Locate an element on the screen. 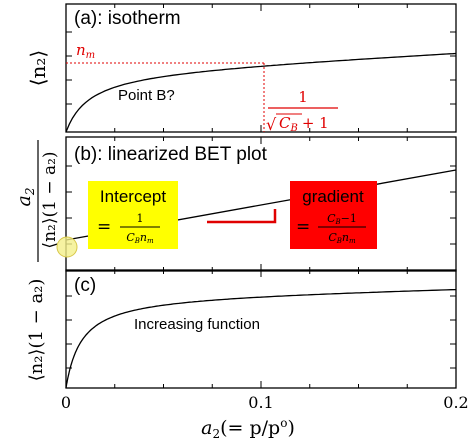 The image size is (474, 445). increasing-annotation: Increasing function is located at coordinates (197, 324).